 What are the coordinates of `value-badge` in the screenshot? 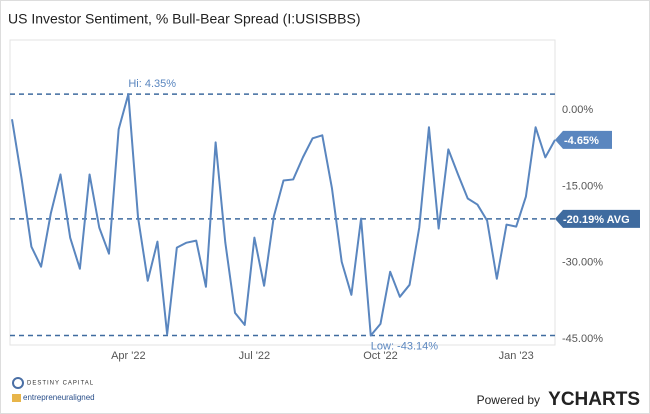 It's located at (583, 139).